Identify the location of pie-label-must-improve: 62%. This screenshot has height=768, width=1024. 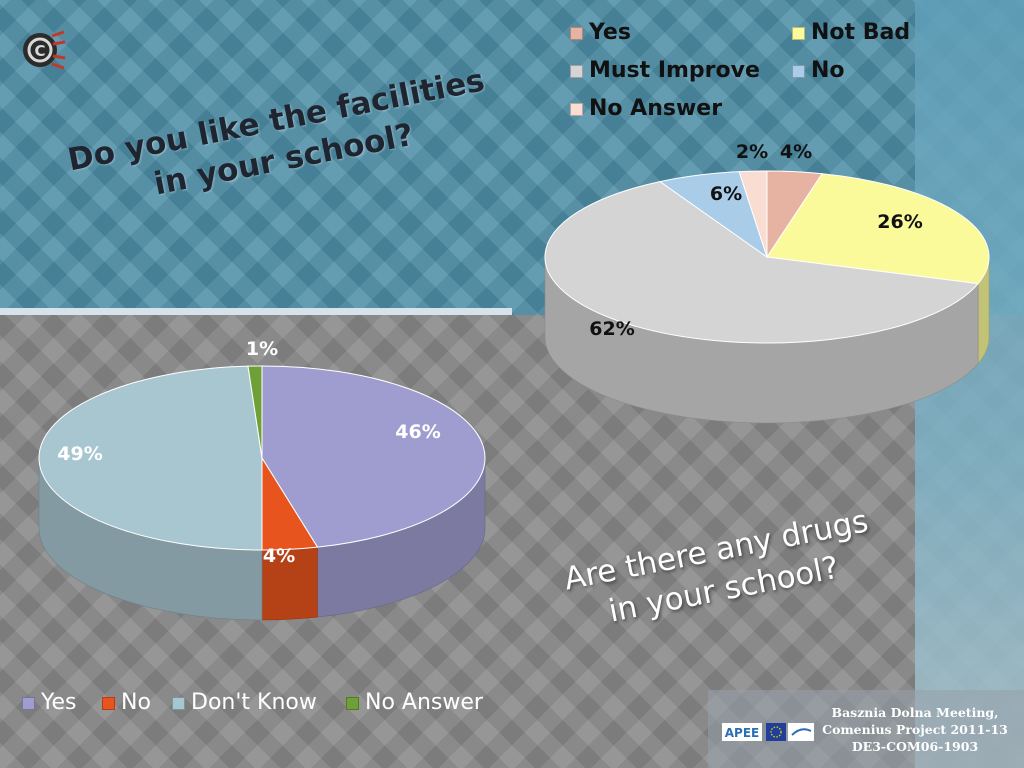
(611, 329).